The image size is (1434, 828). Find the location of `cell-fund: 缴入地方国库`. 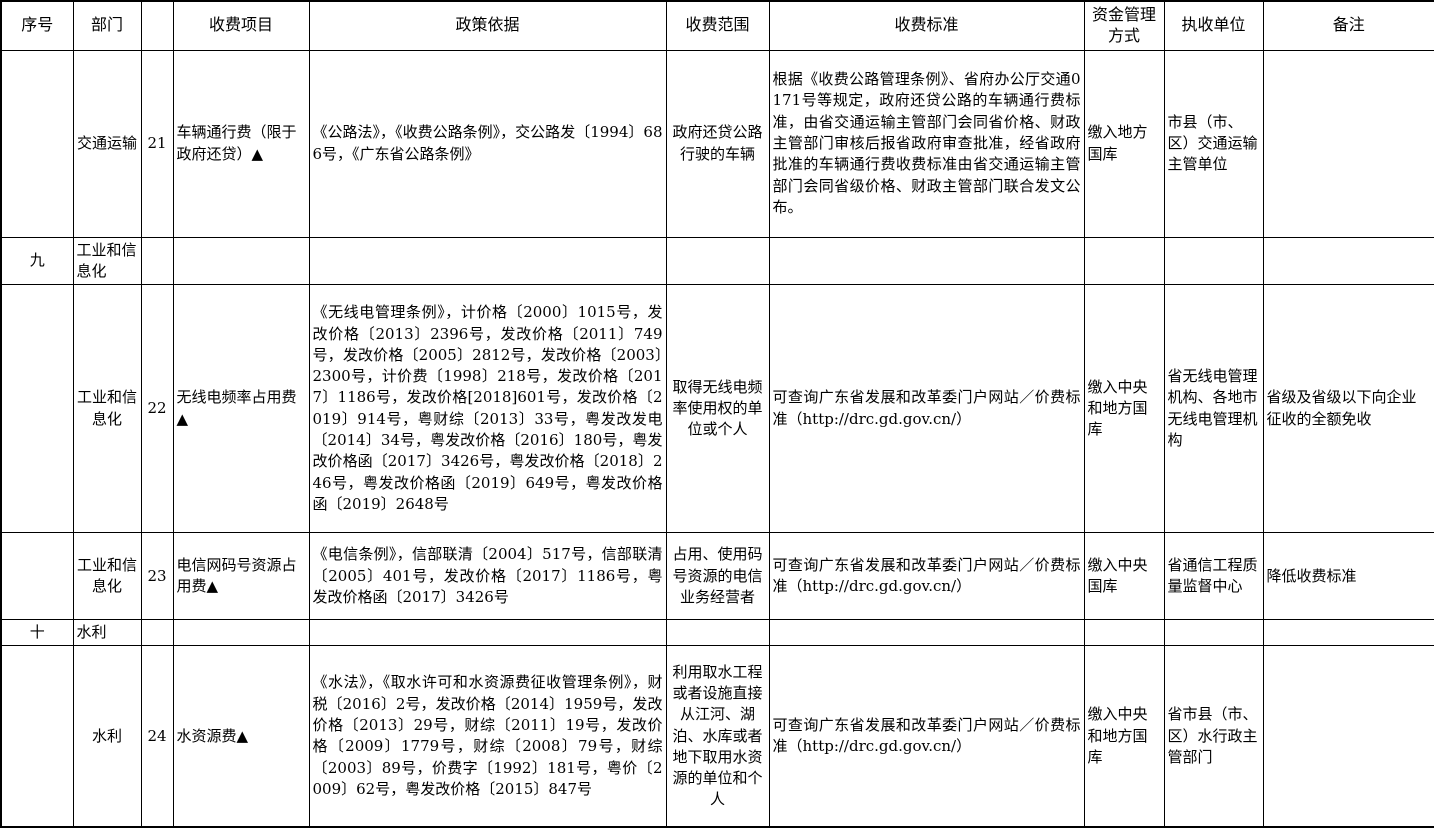

cell-fund: 缴入地方国库 is located at coordinates (1124, 143).